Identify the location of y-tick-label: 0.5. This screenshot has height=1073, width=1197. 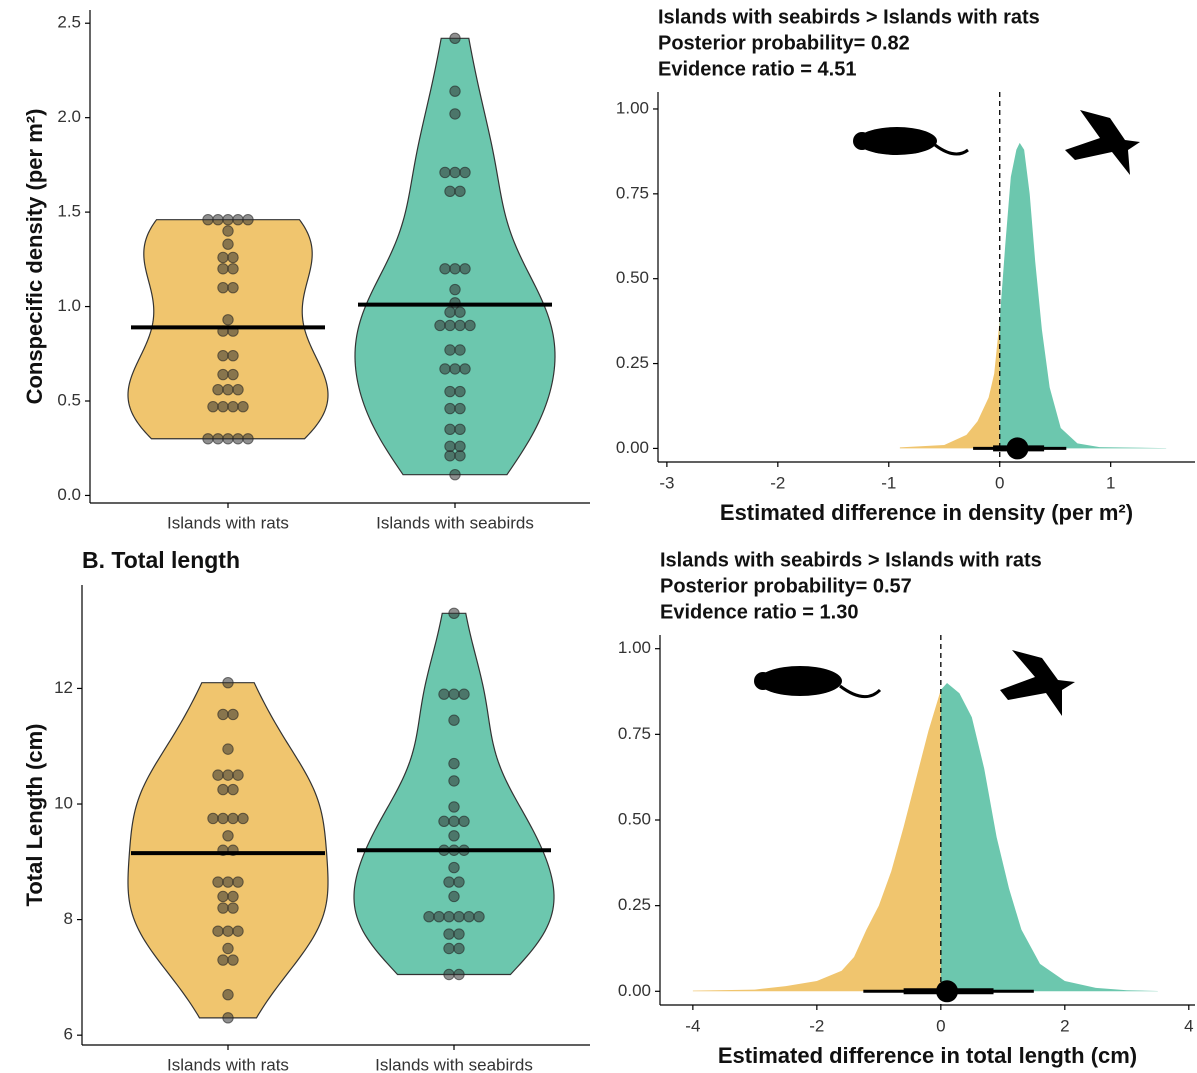
(69, 399).